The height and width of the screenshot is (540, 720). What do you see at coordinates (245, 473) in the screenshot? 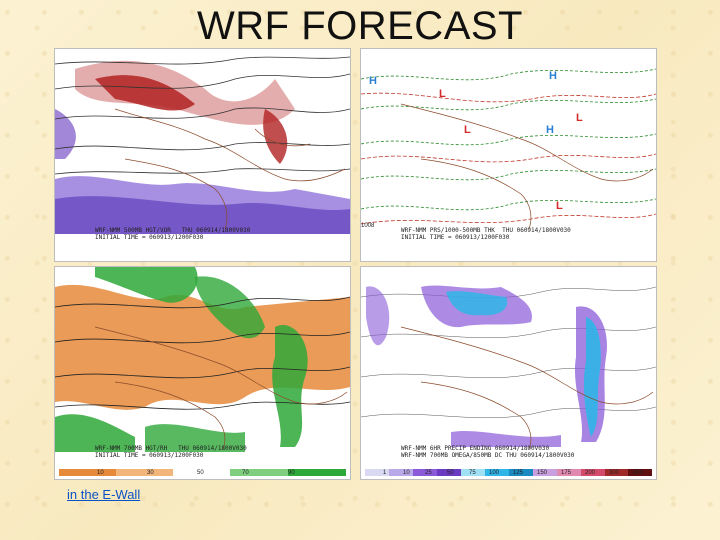
I see `colorbar-tick: 70` at bounding box center [245, 473].